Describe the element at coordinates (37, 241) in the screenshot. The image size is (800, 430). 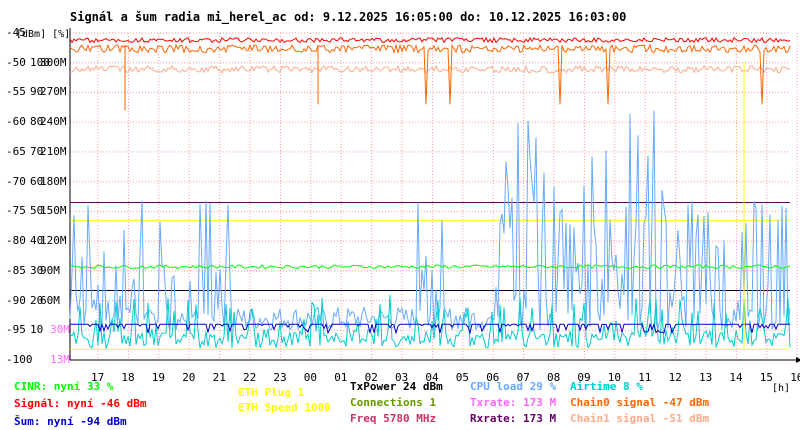
I see `y-label-pct: 40` at that location.